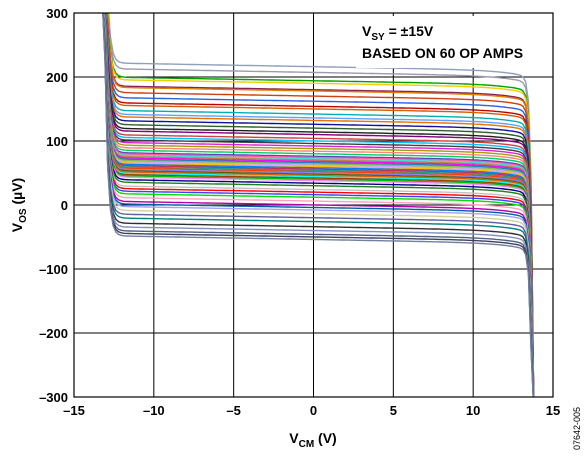 The width and height of the screenshot is (585, 456). What do you see at coordinates (442, 53) in the screenshot?
I see `annotation-sample-size: BASED ON 60 OP AMPS` at bounding box center [442, 53].